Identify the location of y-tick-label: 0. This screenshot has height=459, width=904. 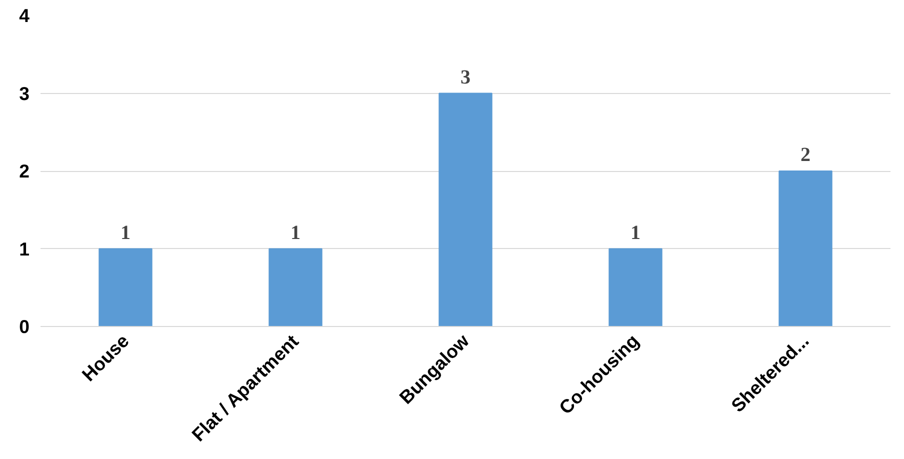
(24, 326).